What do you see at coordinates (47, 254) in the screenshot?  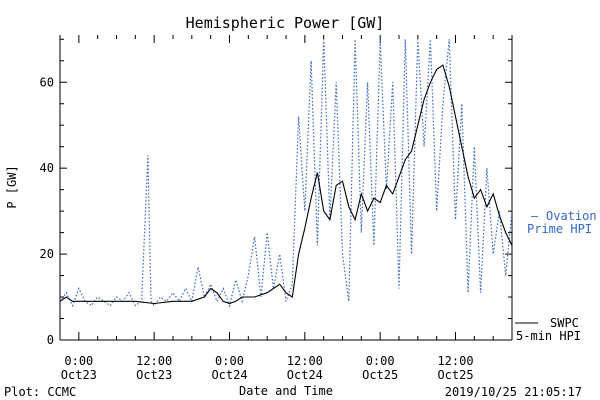 I see `y-tick-label: 20` at bounding box center [47, 254].